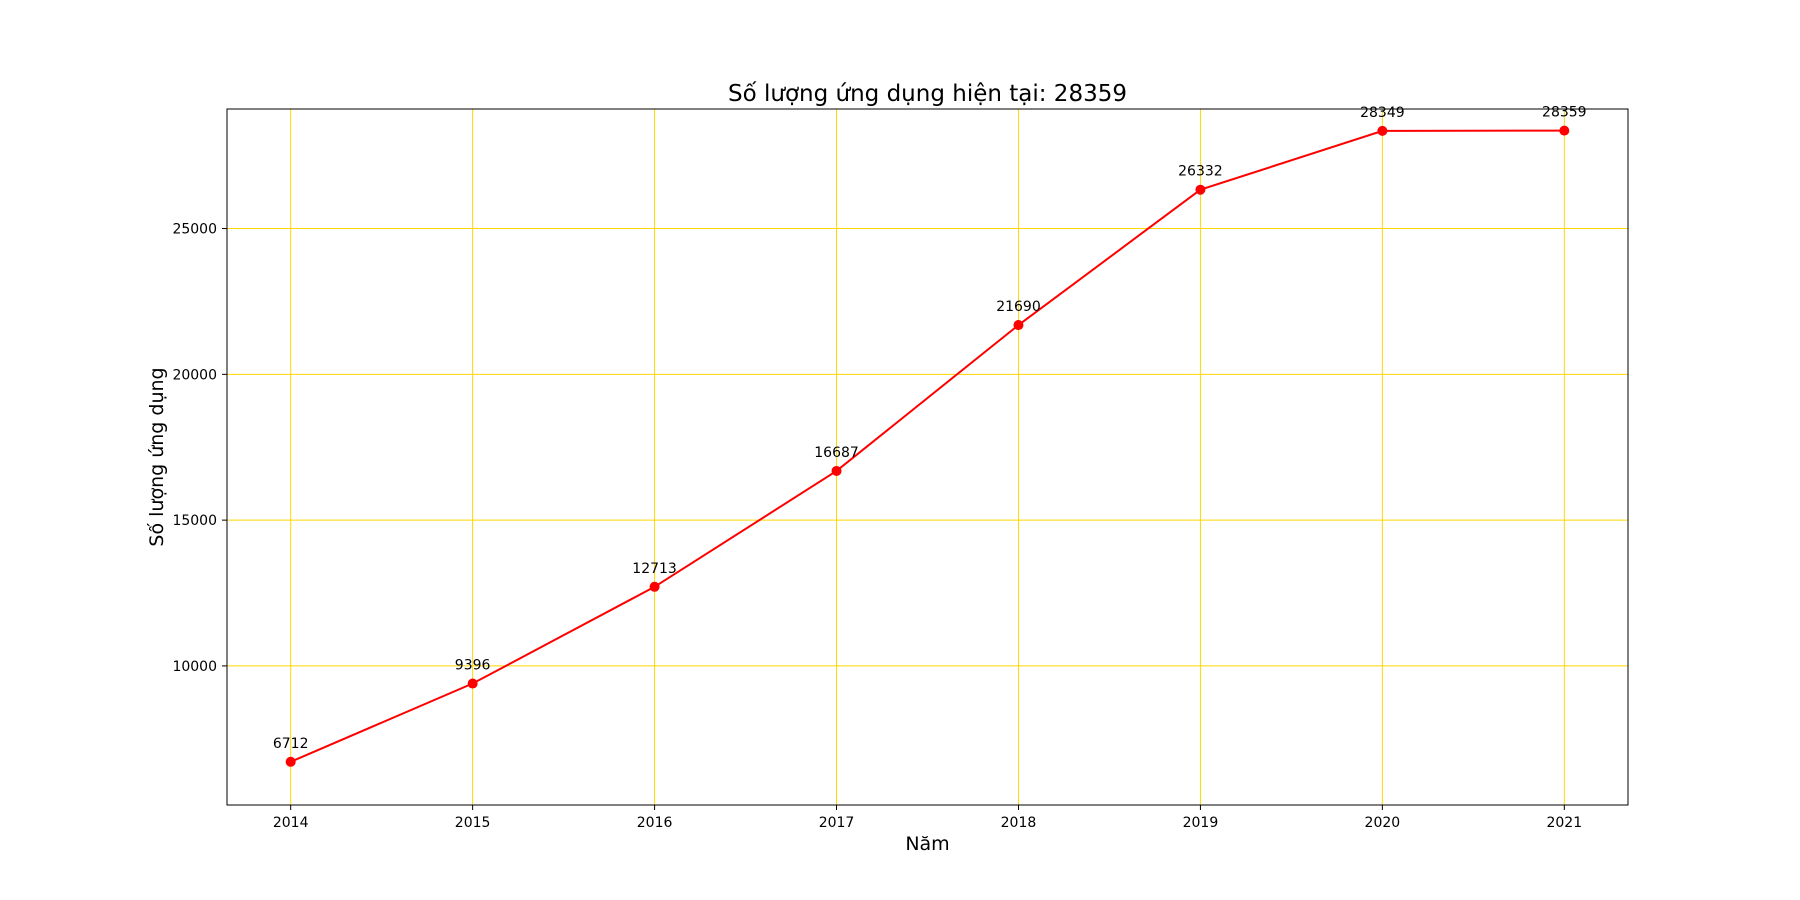 Image resolution: width=1800 pixels, height=900 pixels. Describe the element at coordinates (927, 818) in the screenshot. I see `x-axis-ticks: 2014 2015 2016 2017 2018 2019 2020 2021` at that location.